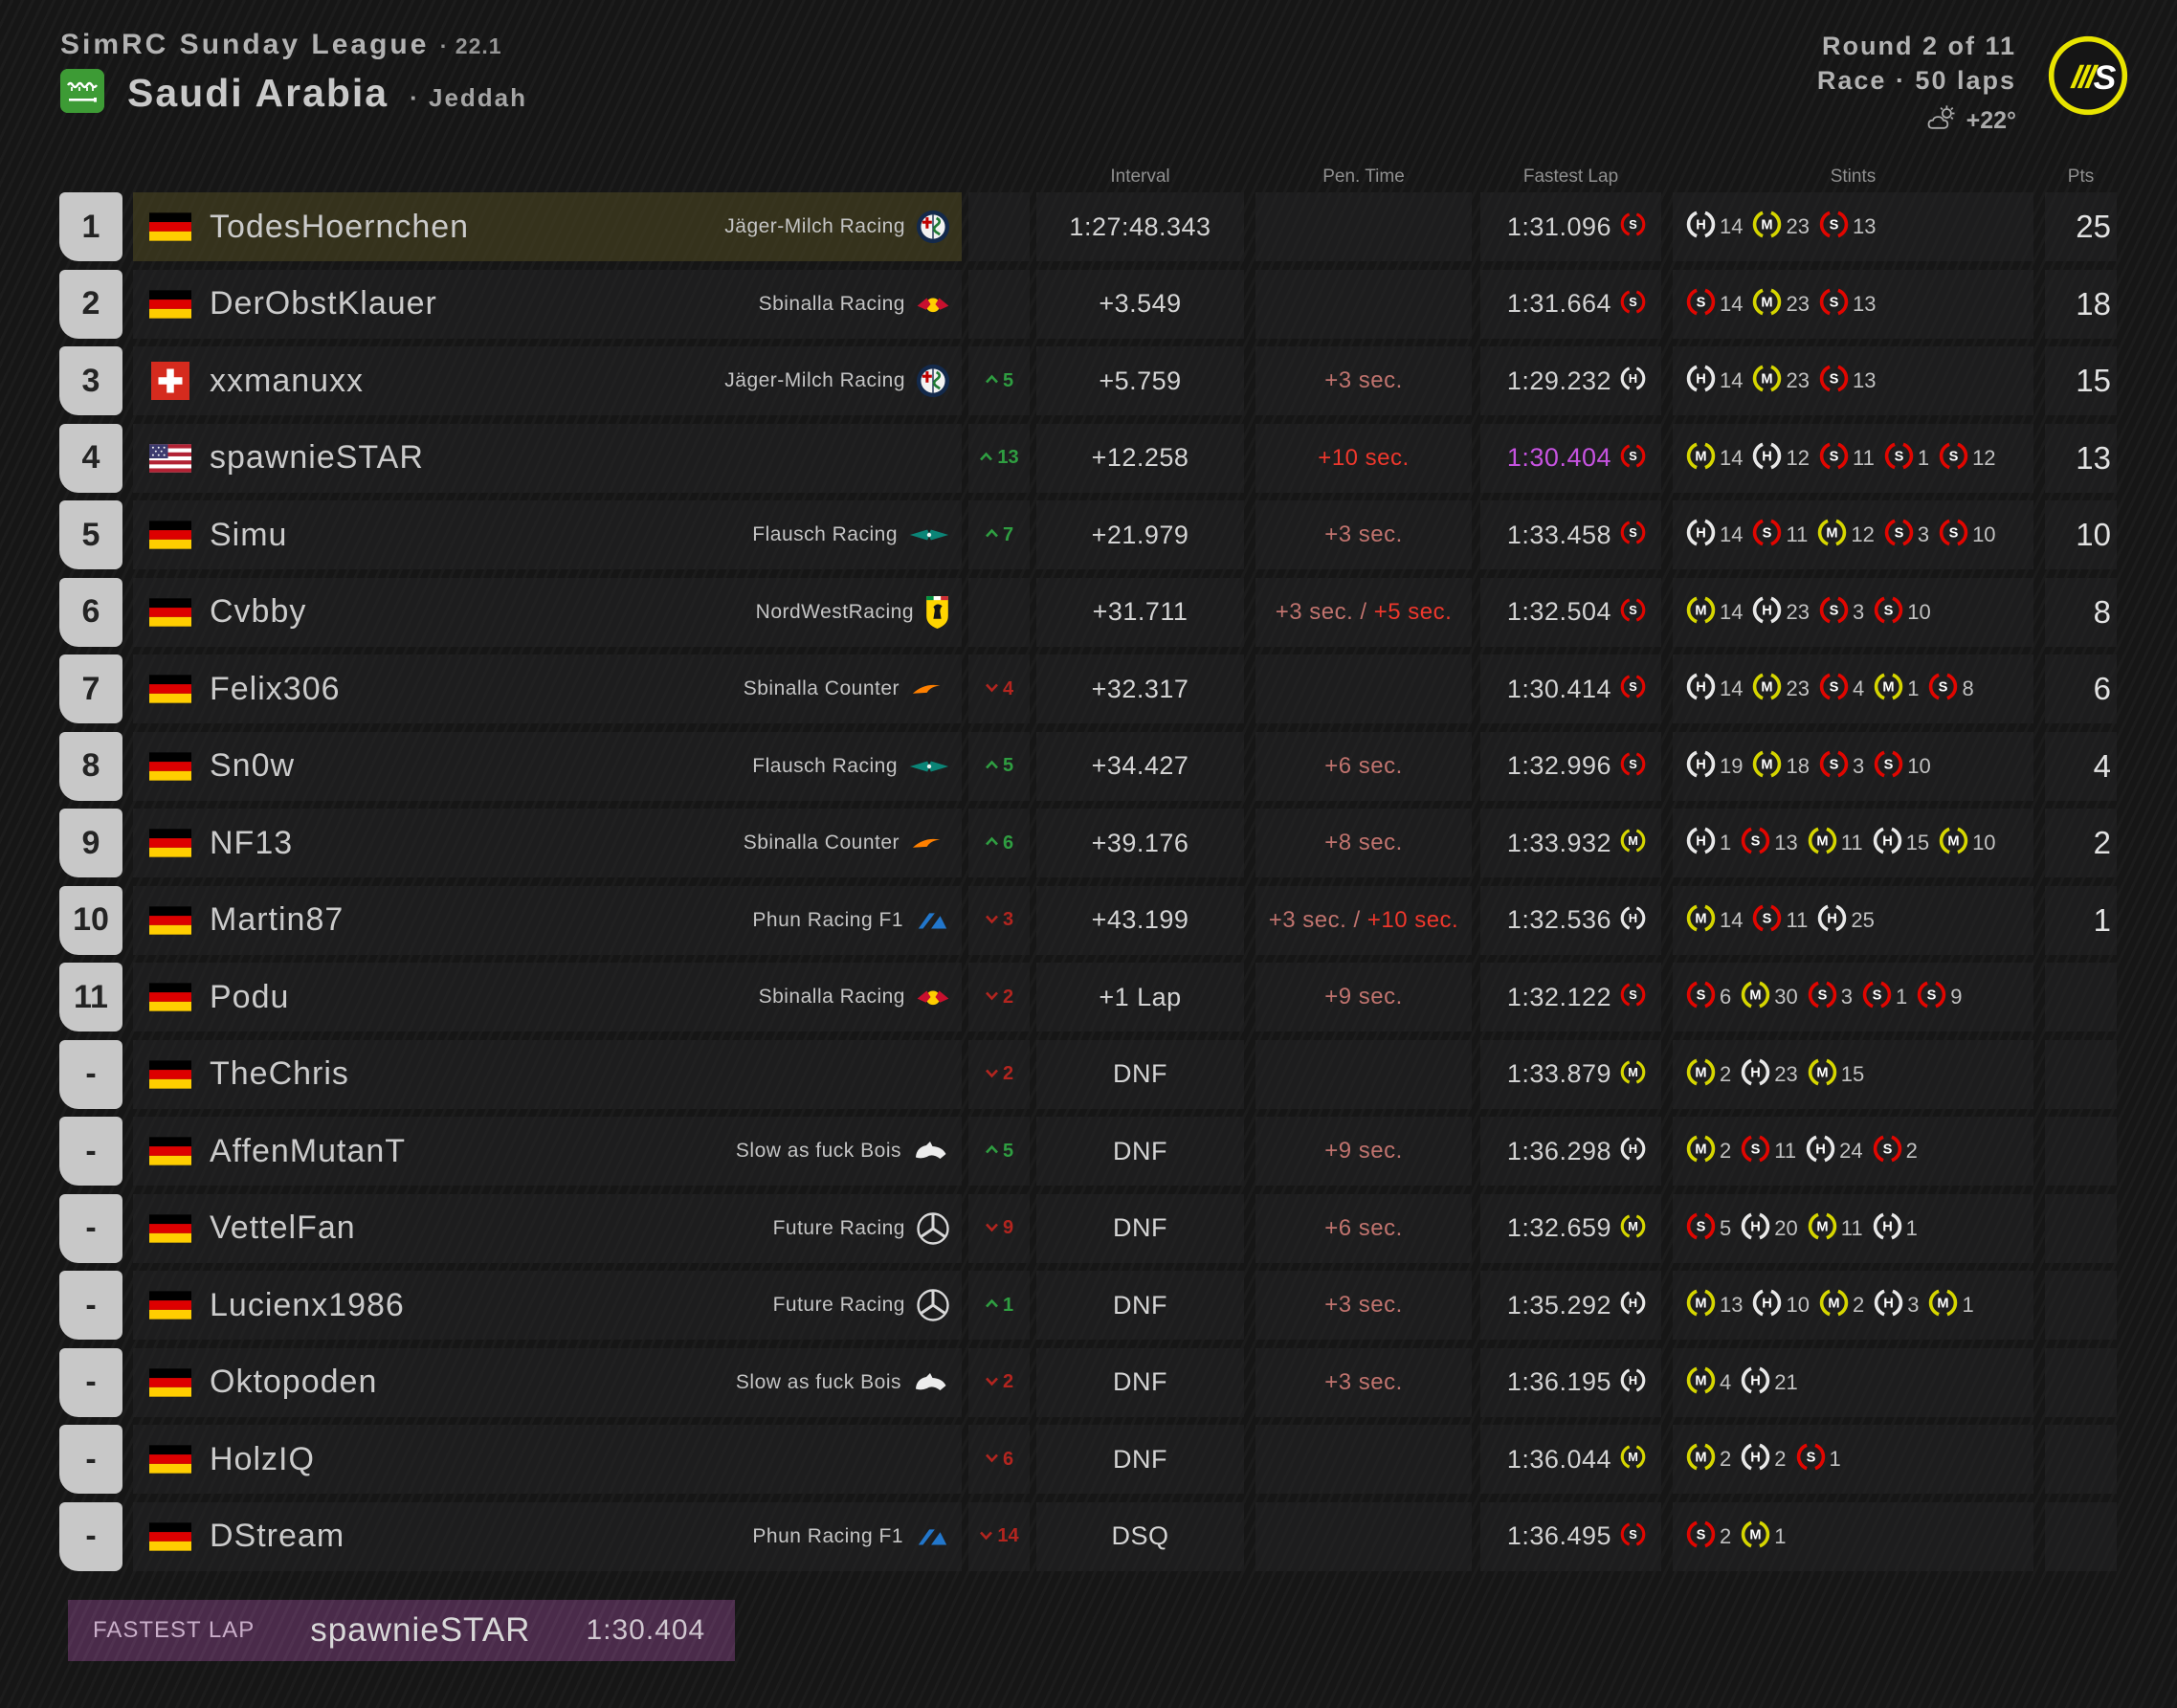 This screenshot has height=1708, width=2177. I want to click on driver-name: Oktopoden, so click(294, 1382).